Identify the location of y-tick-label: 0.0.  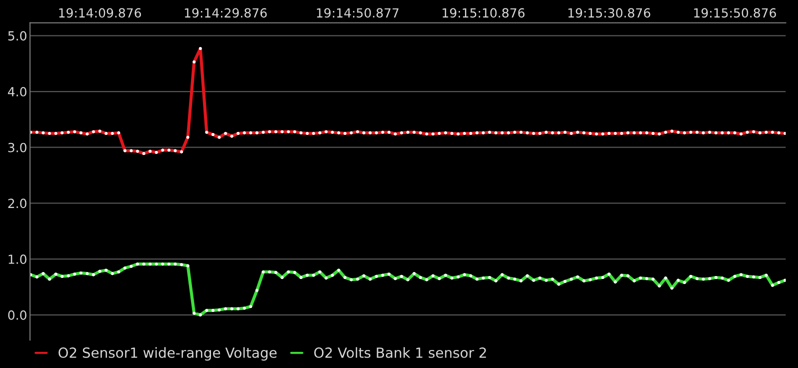
(17, 315).